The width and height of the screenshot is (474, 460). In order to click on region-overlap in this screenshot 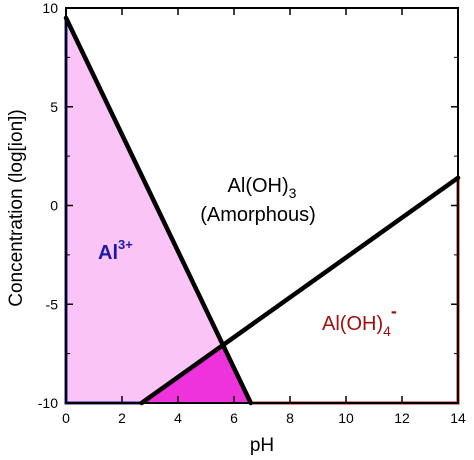, I will do `click(196, 374)`.